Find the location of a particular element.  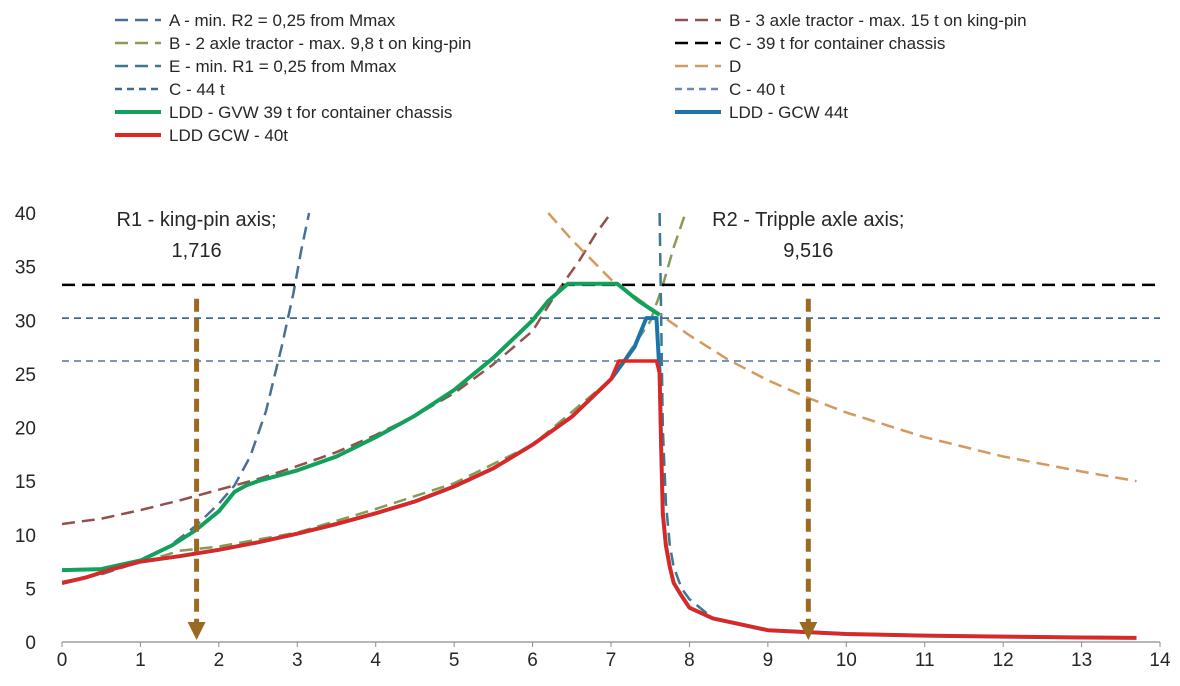

y-tick-label: 0 is located at coordinates (30, 643).